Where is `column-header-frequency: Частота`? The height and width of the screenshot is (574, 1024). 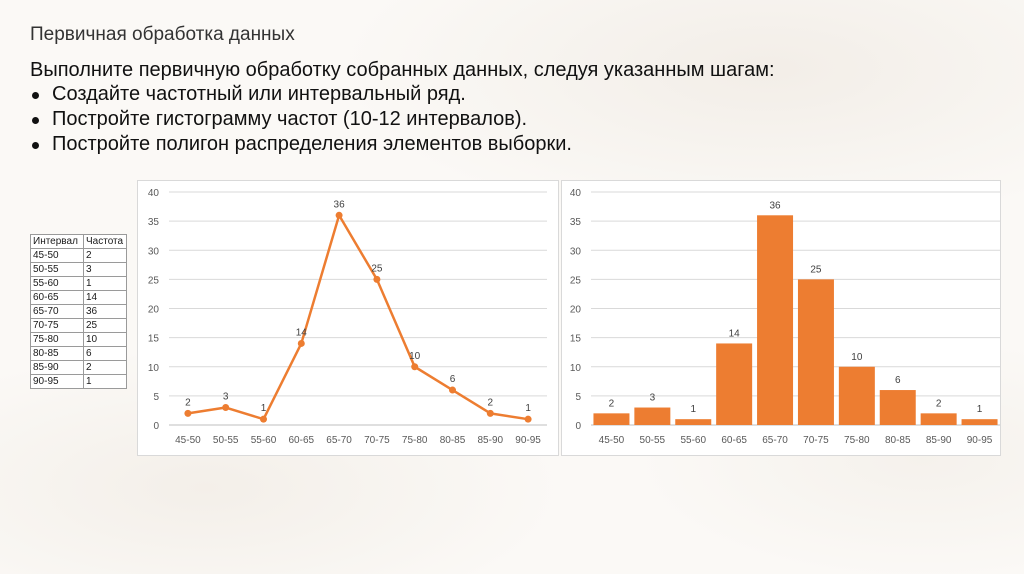
column-header-frequency: Частота is located at coordinates (105, 241).